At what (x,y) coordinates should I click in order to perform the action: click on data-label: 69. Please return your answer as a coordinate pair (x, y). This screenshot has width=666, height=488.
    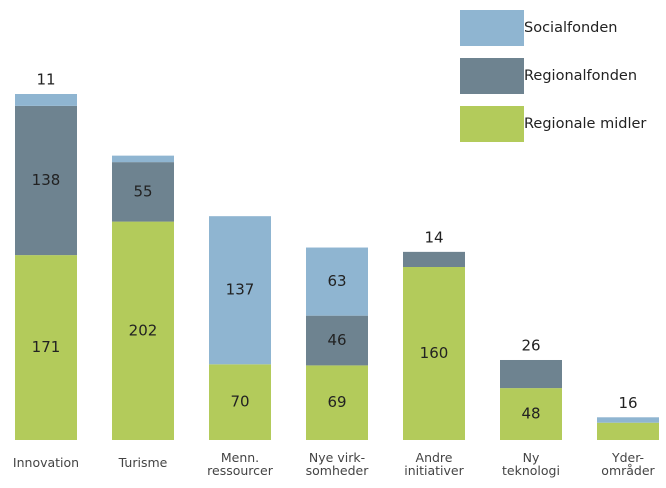
    Looking at the image, I should click on (336, 402).